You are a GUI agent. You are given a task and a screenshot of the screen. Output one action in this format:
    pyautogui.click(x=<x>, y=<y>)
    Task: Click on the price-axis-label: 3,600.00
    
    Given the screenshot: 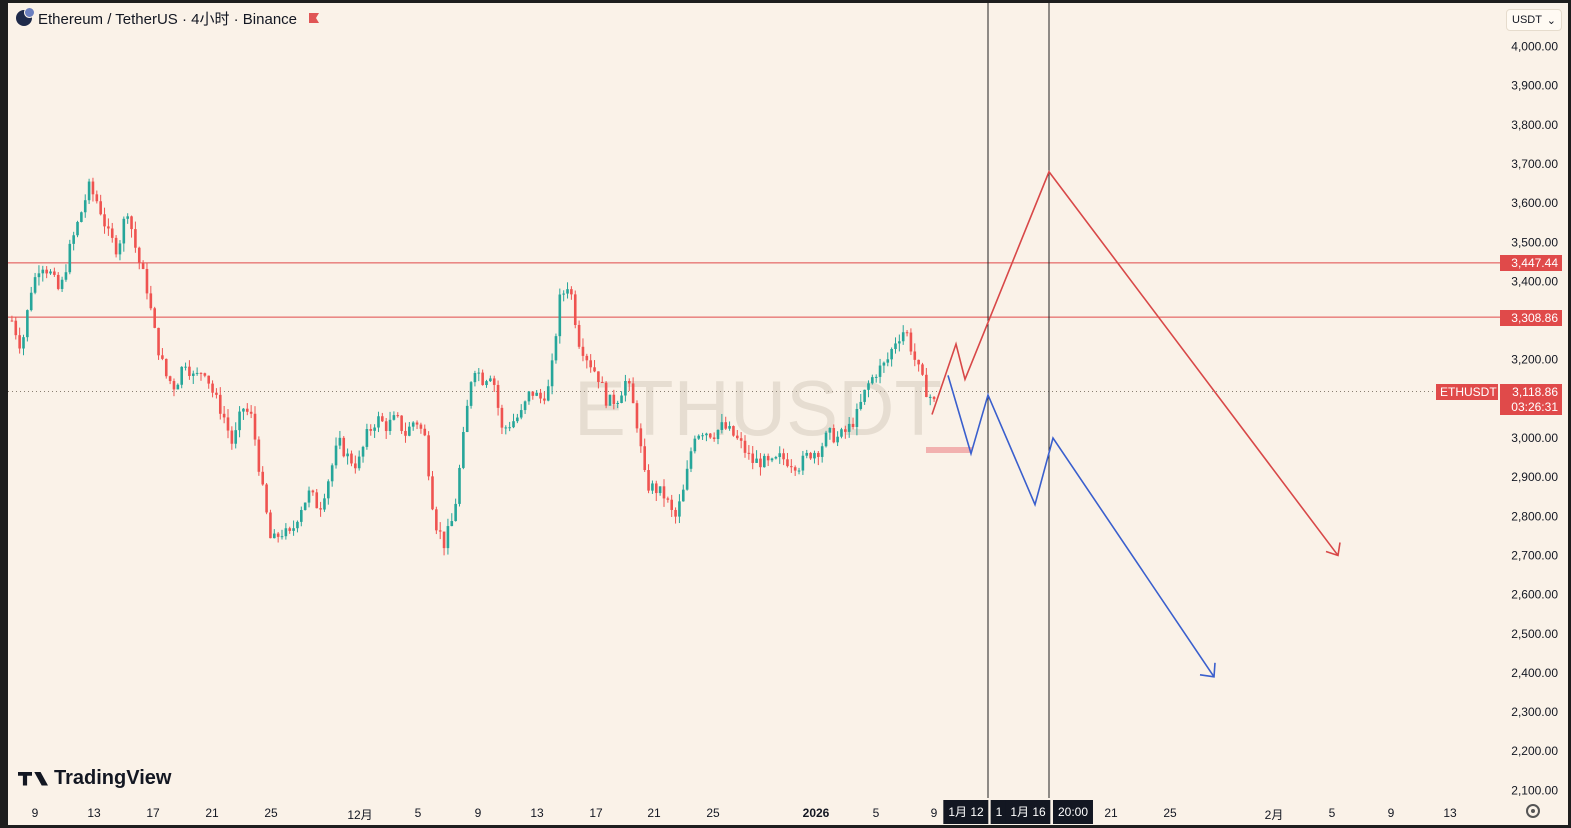 What is the action you would take?
    pyautogui.click(x=1534, y=203)
    